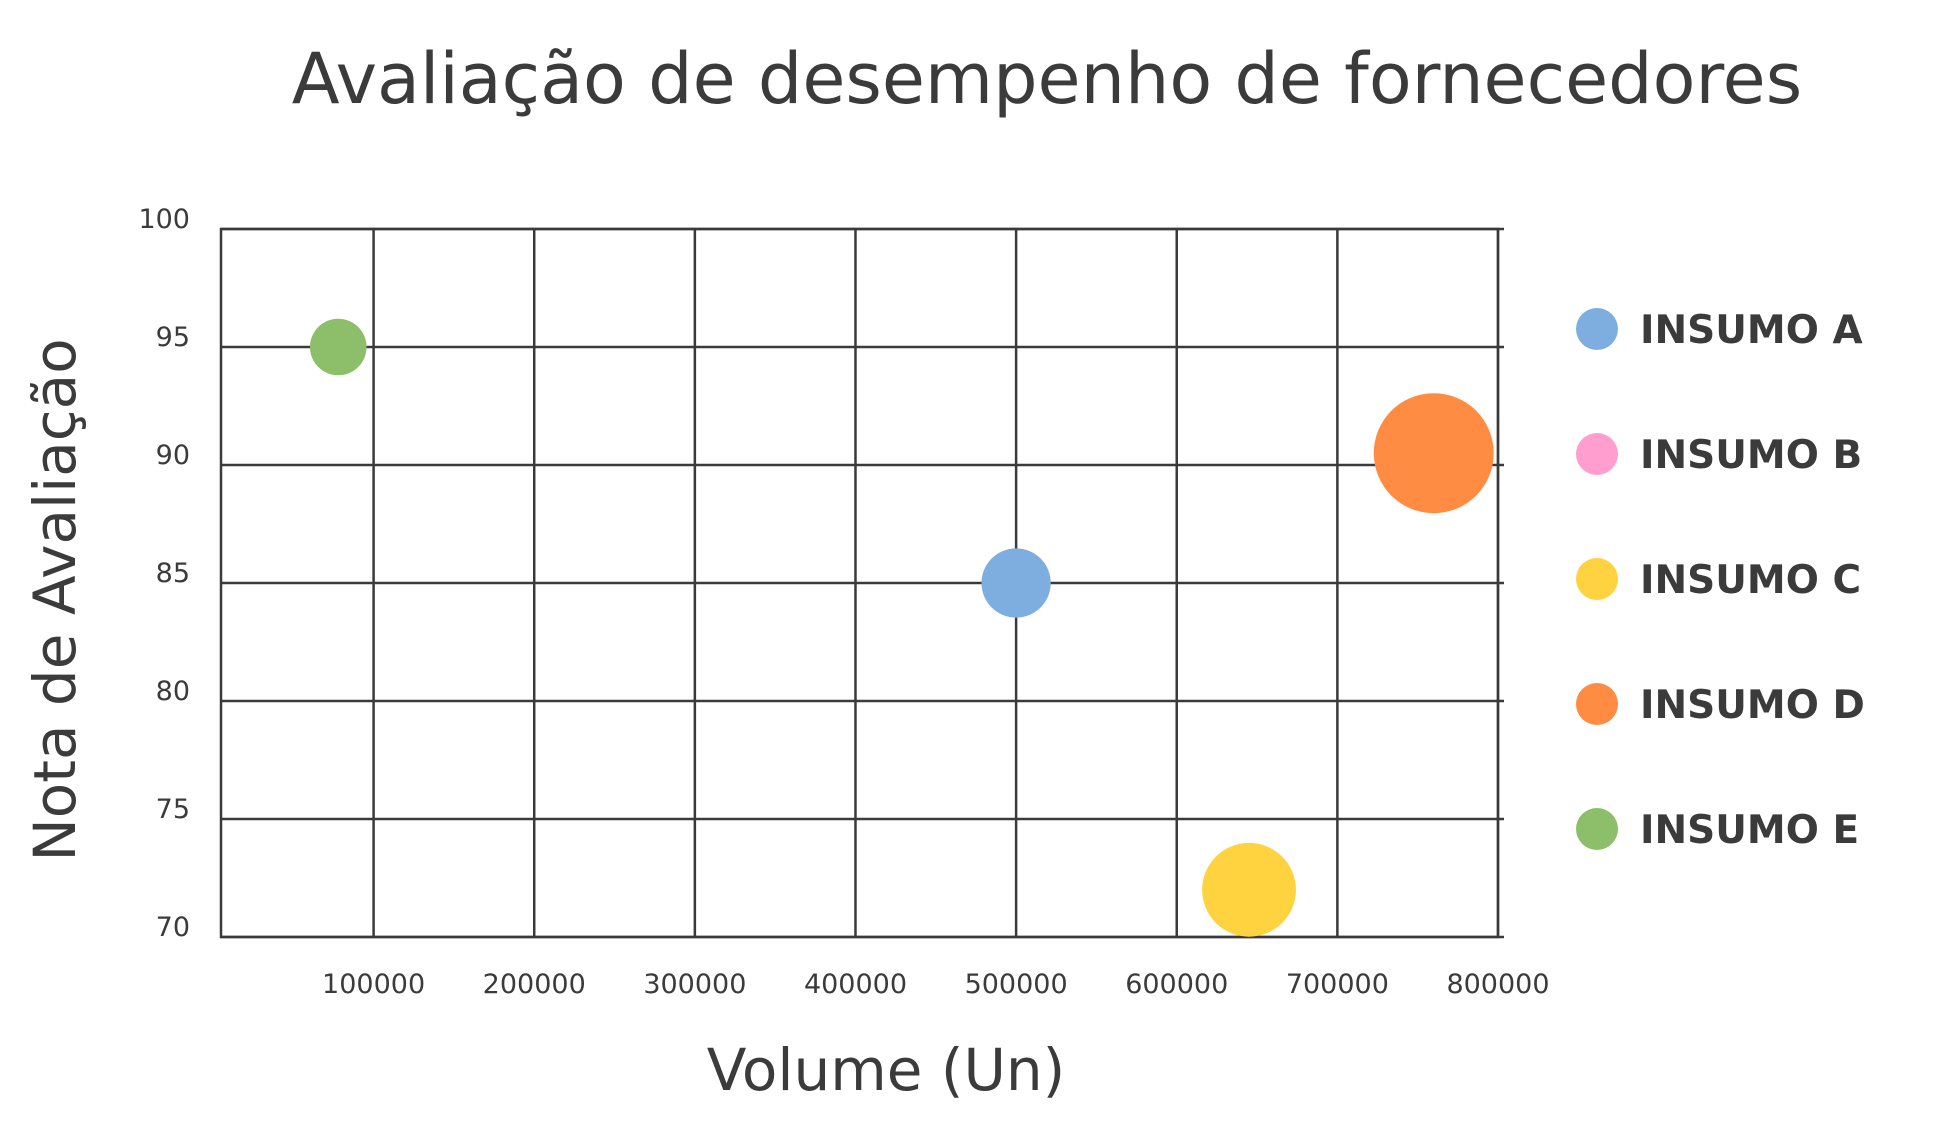 This screenshot has height=1144, width=1937. I want to click on x-axis-title: Volume (Un), so click(886, 1070).